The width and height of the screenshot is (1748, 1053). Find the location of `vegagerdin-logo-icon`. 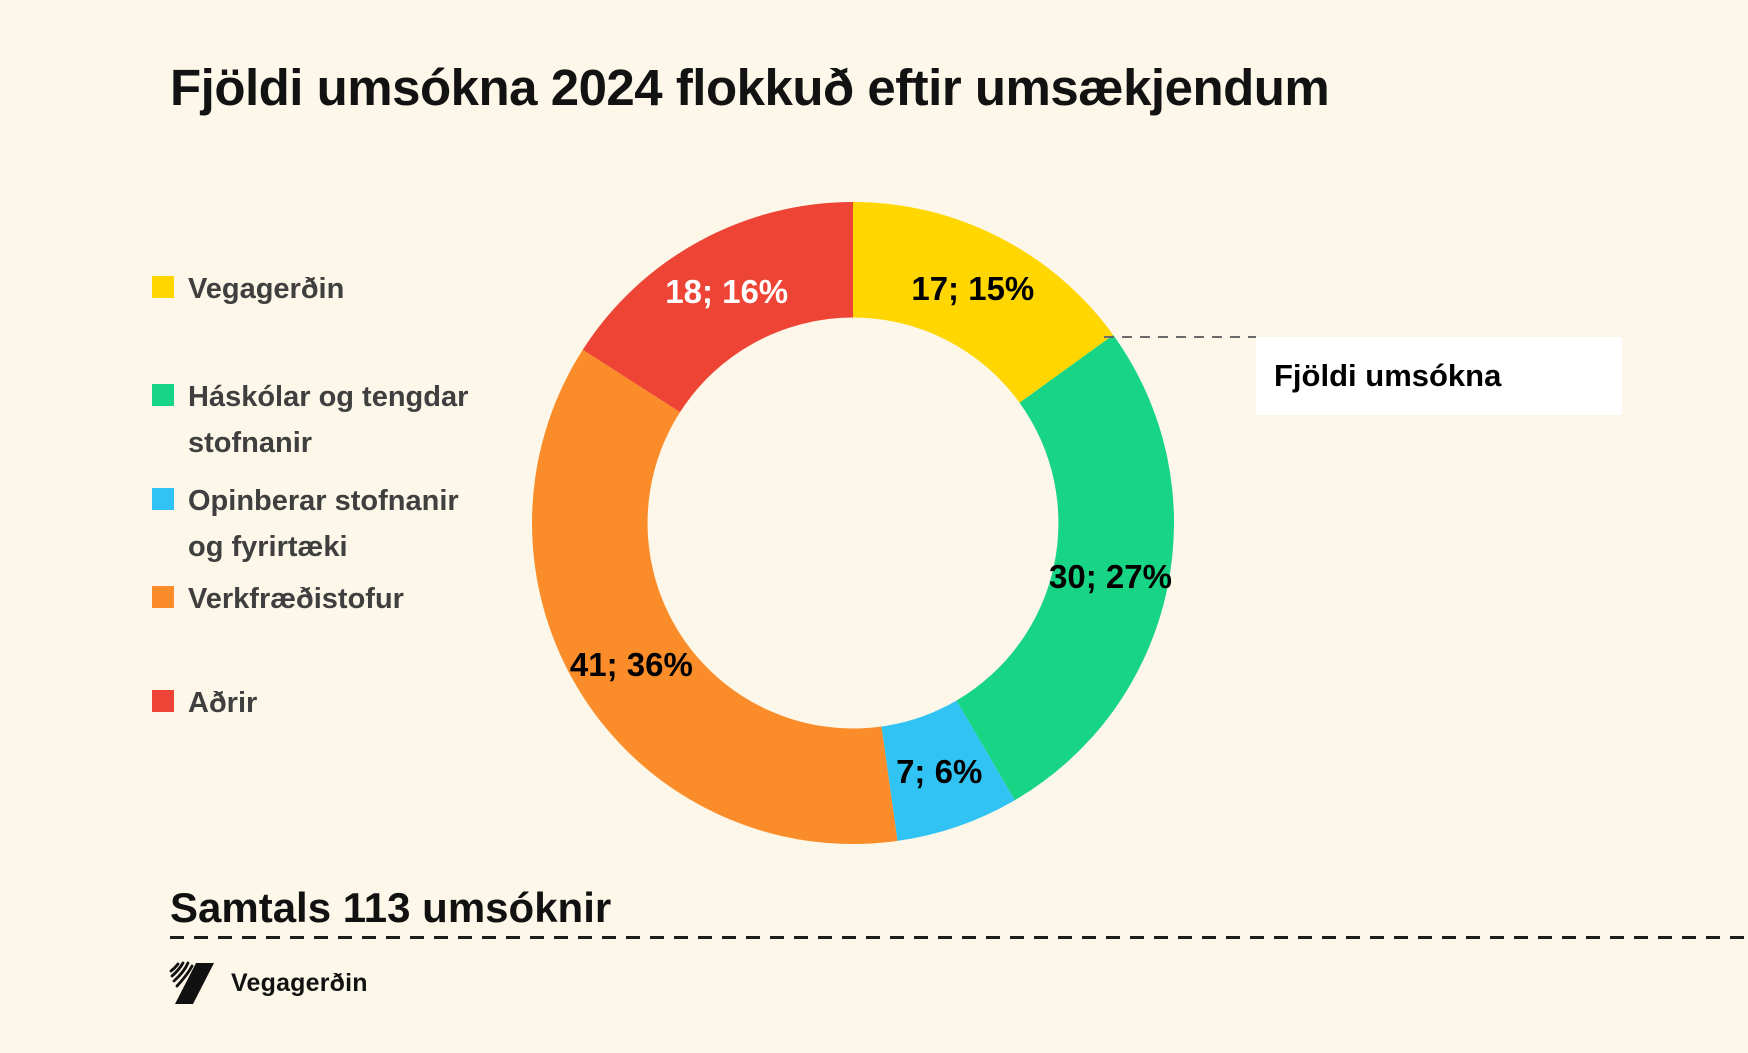

vegagerdin-logo-icon is located at coordinates (191, 982).